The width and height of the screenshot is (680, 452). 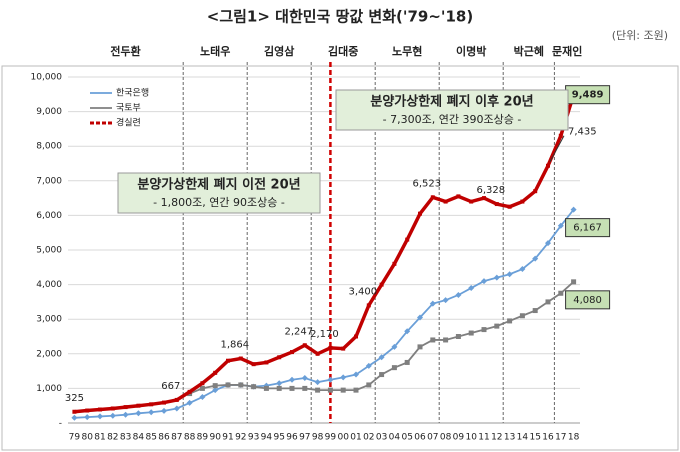 I want to click on y-tick-label: 6,000, so click(x=49, y=216).